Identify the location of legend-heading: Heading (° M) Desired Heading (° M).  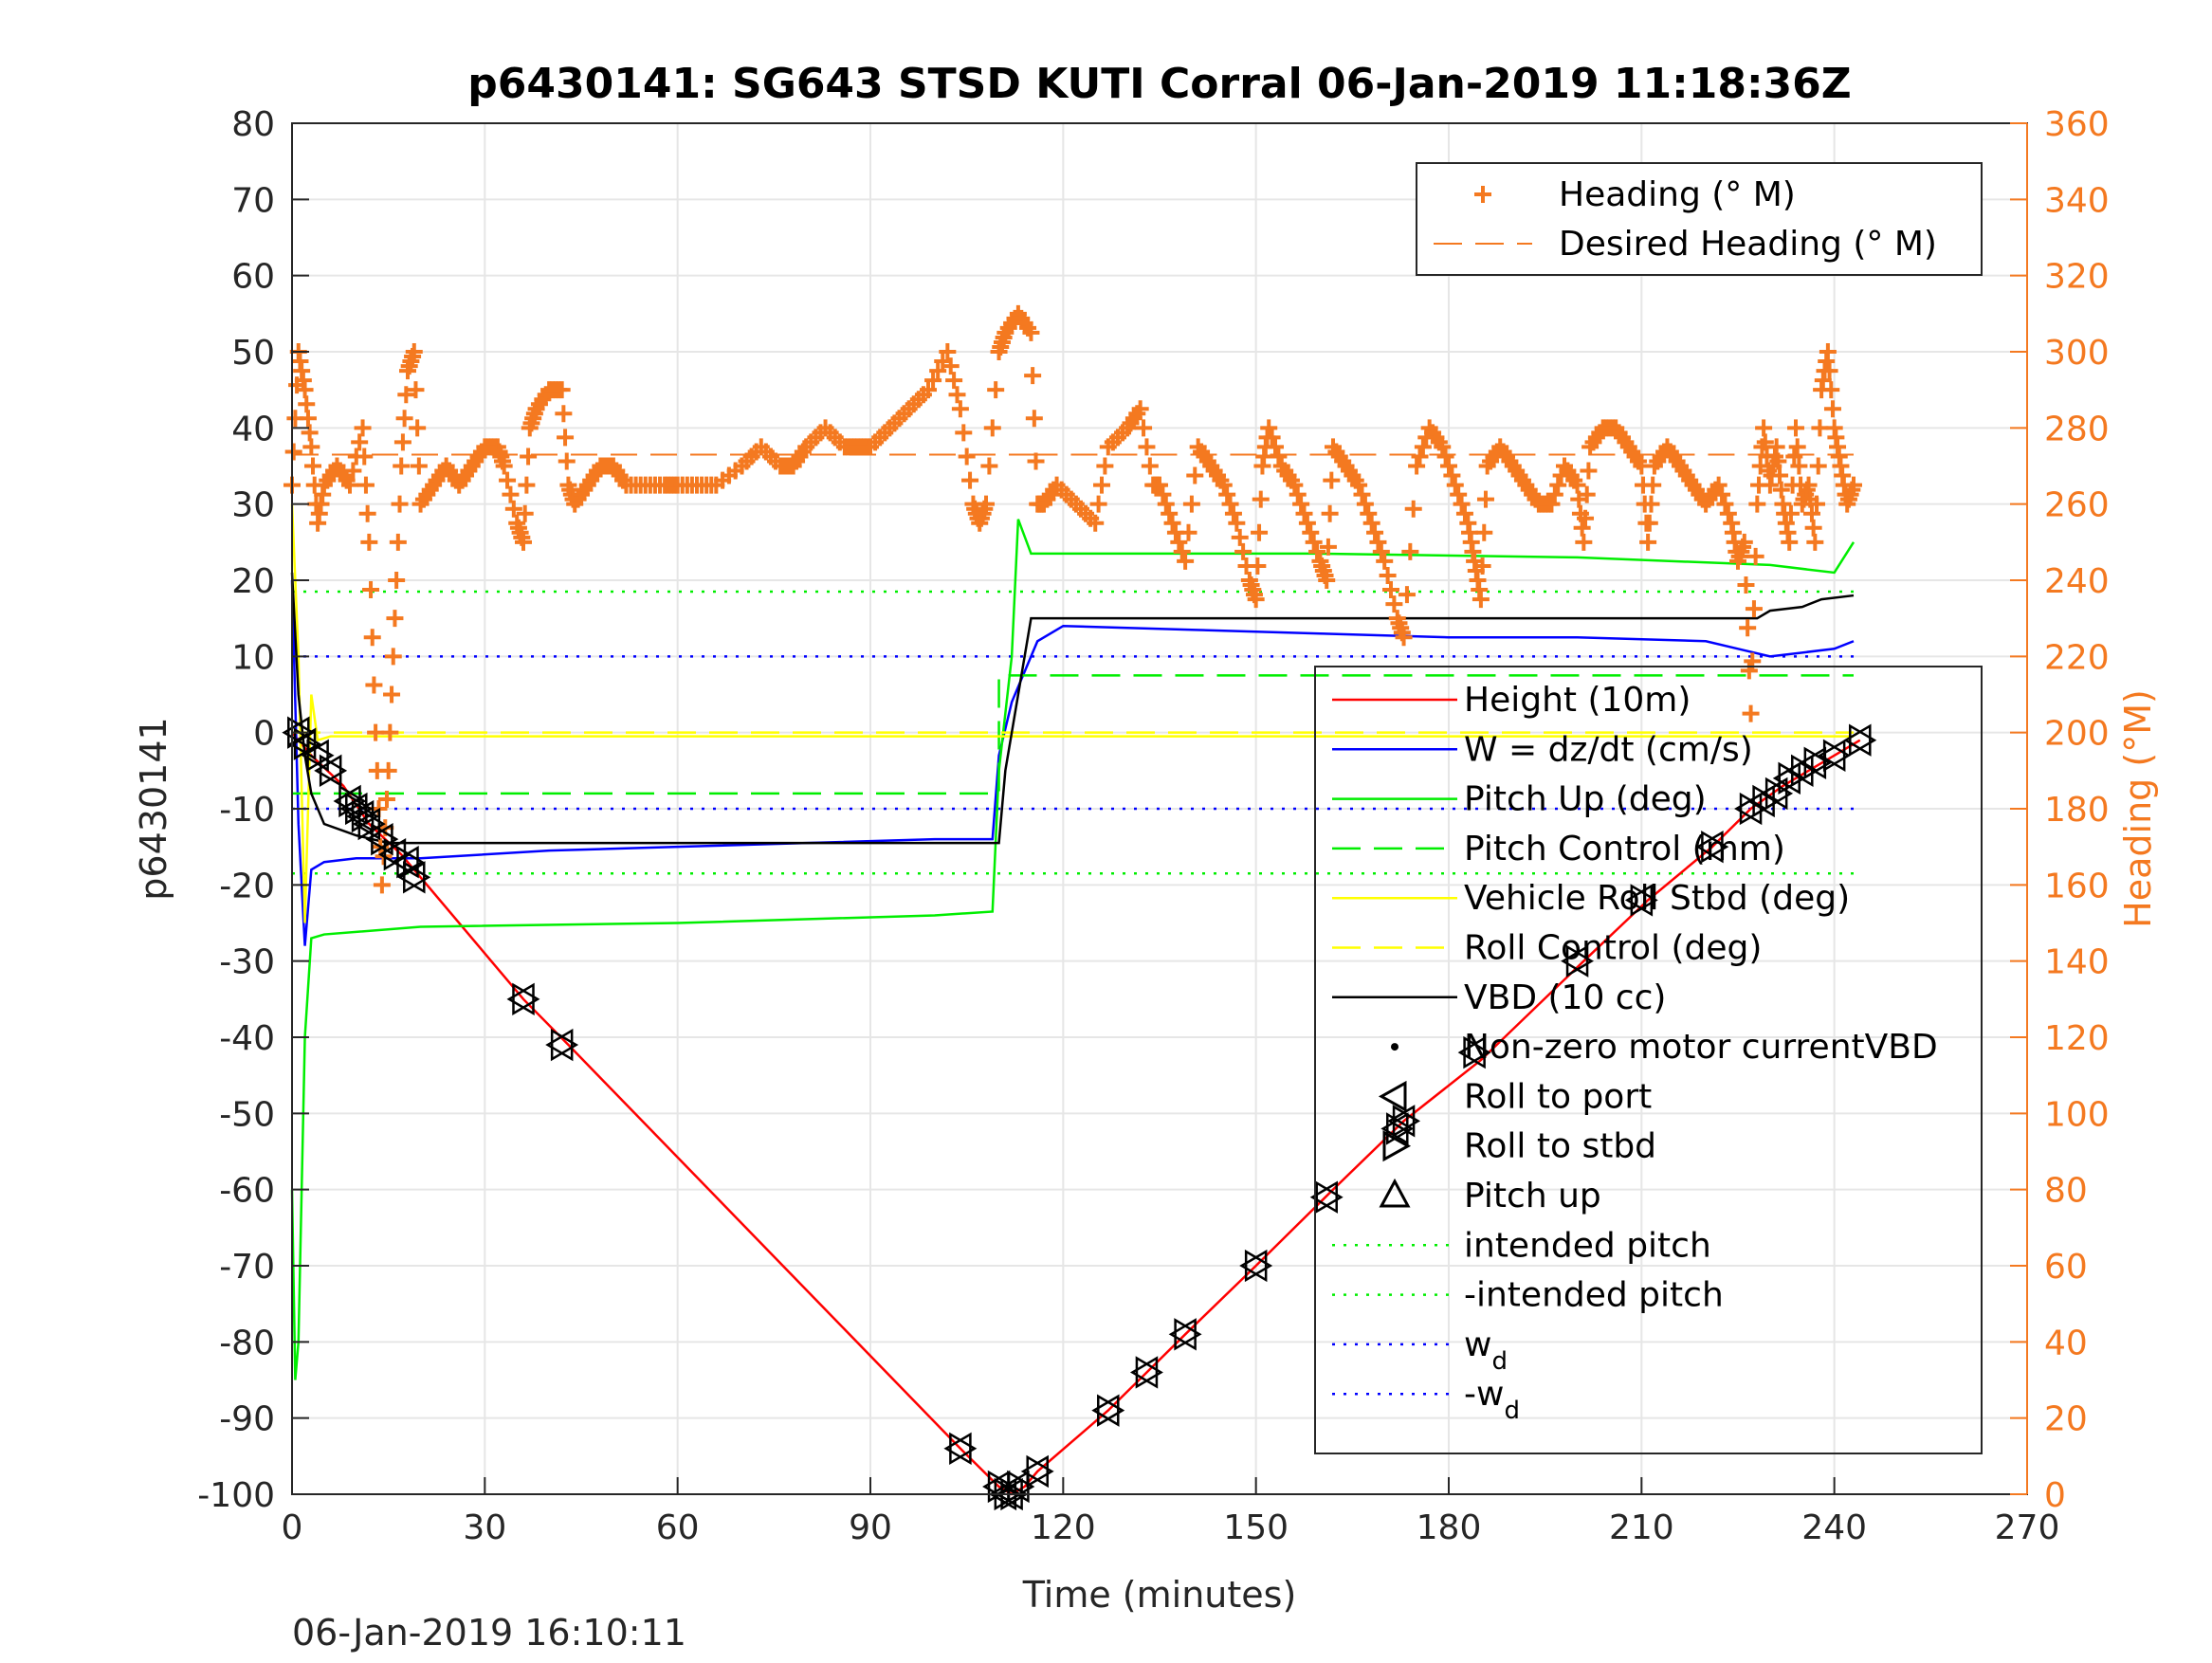
(1699, 219).